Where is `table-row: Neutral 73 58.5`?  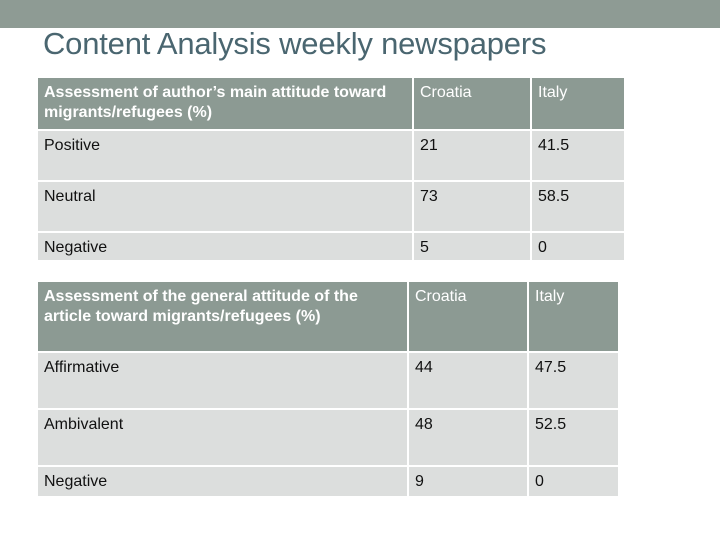
table-row: Neutral 73 58.5 is located at coordinates (332, 207).